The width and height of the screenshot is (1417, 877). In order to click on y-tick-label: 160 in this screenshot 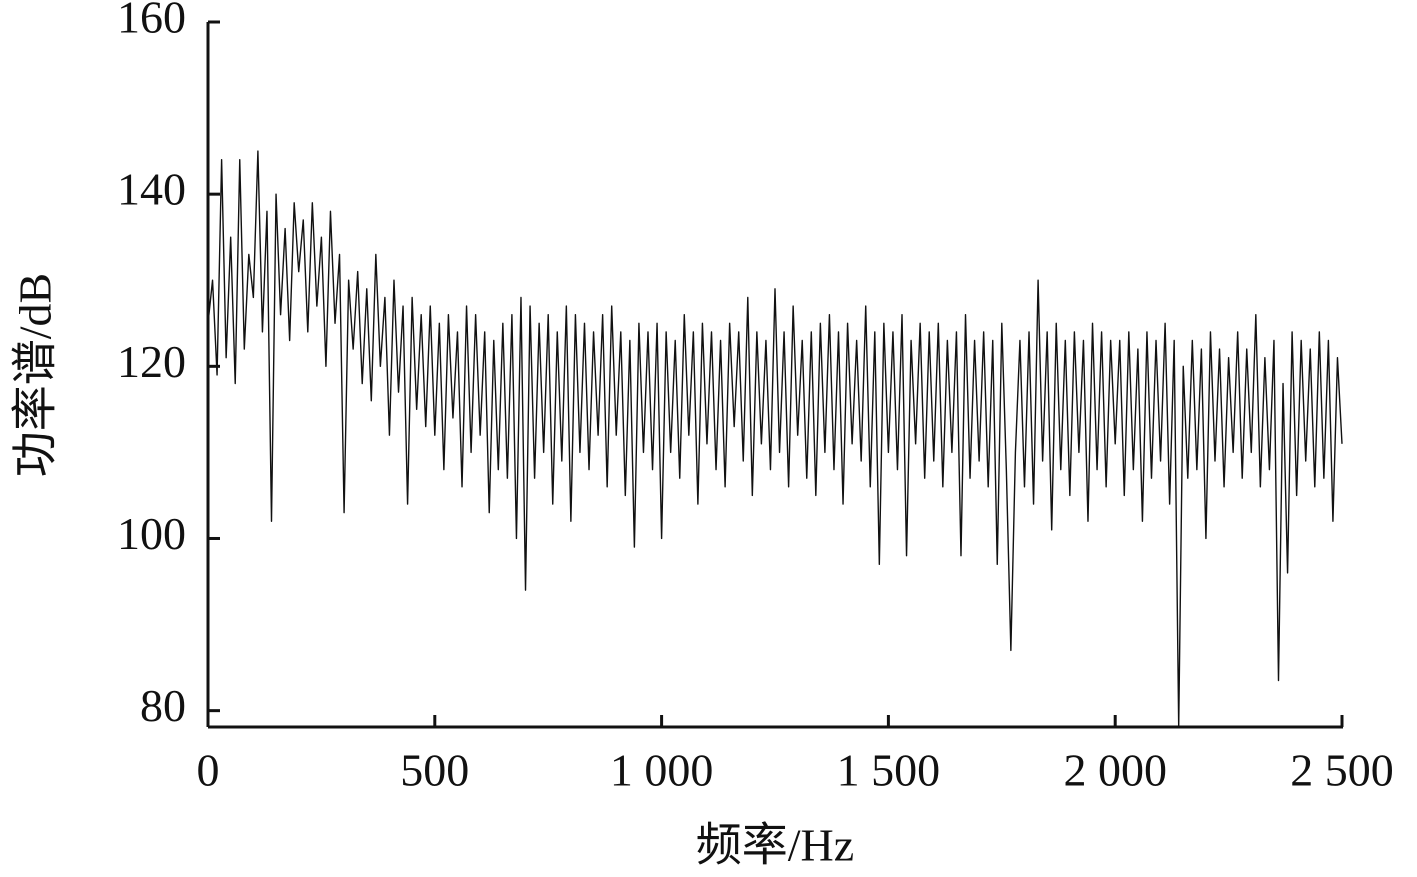, I will do `click(151, 21)`.